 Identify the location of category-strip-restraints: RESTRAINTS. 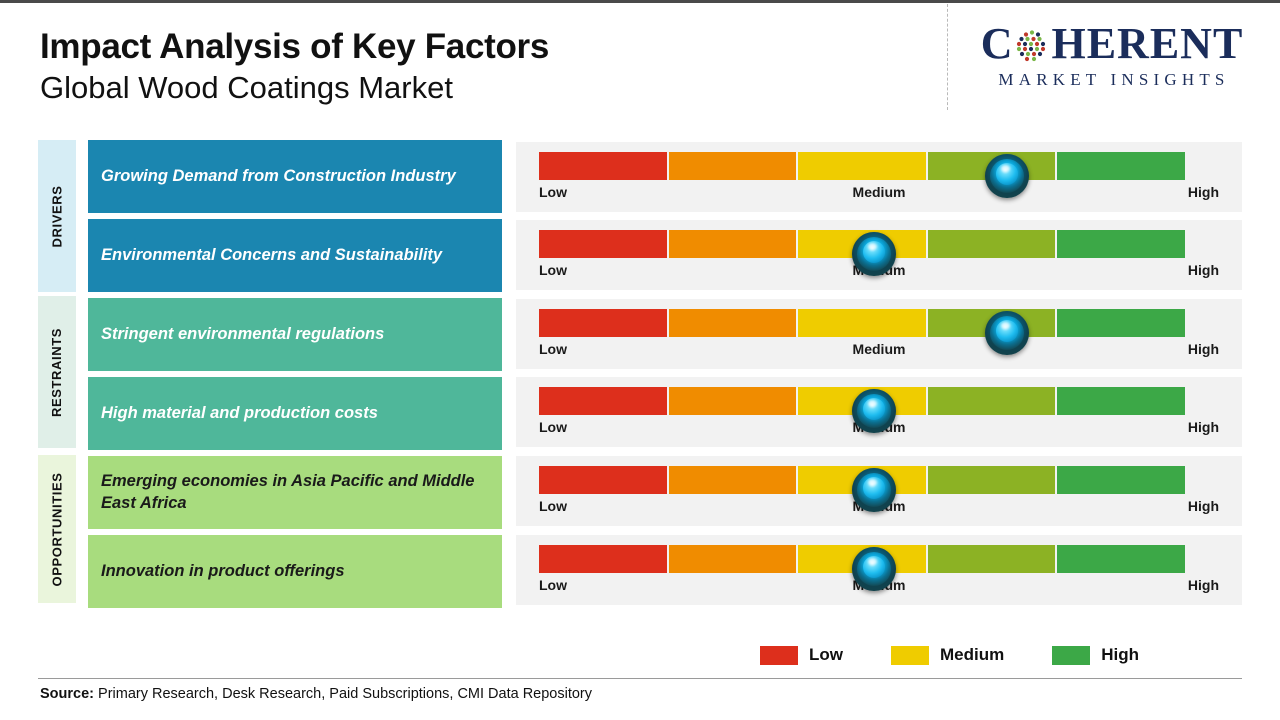
(57, 372).